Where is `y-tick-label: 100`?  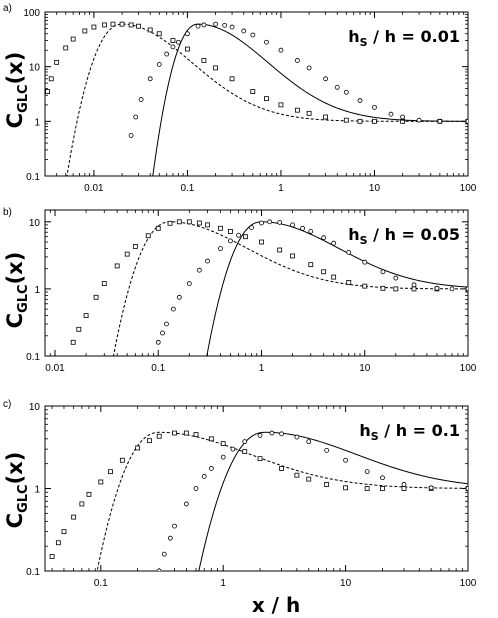 y-tick-label: 100 is located at coordinates (31, 13).